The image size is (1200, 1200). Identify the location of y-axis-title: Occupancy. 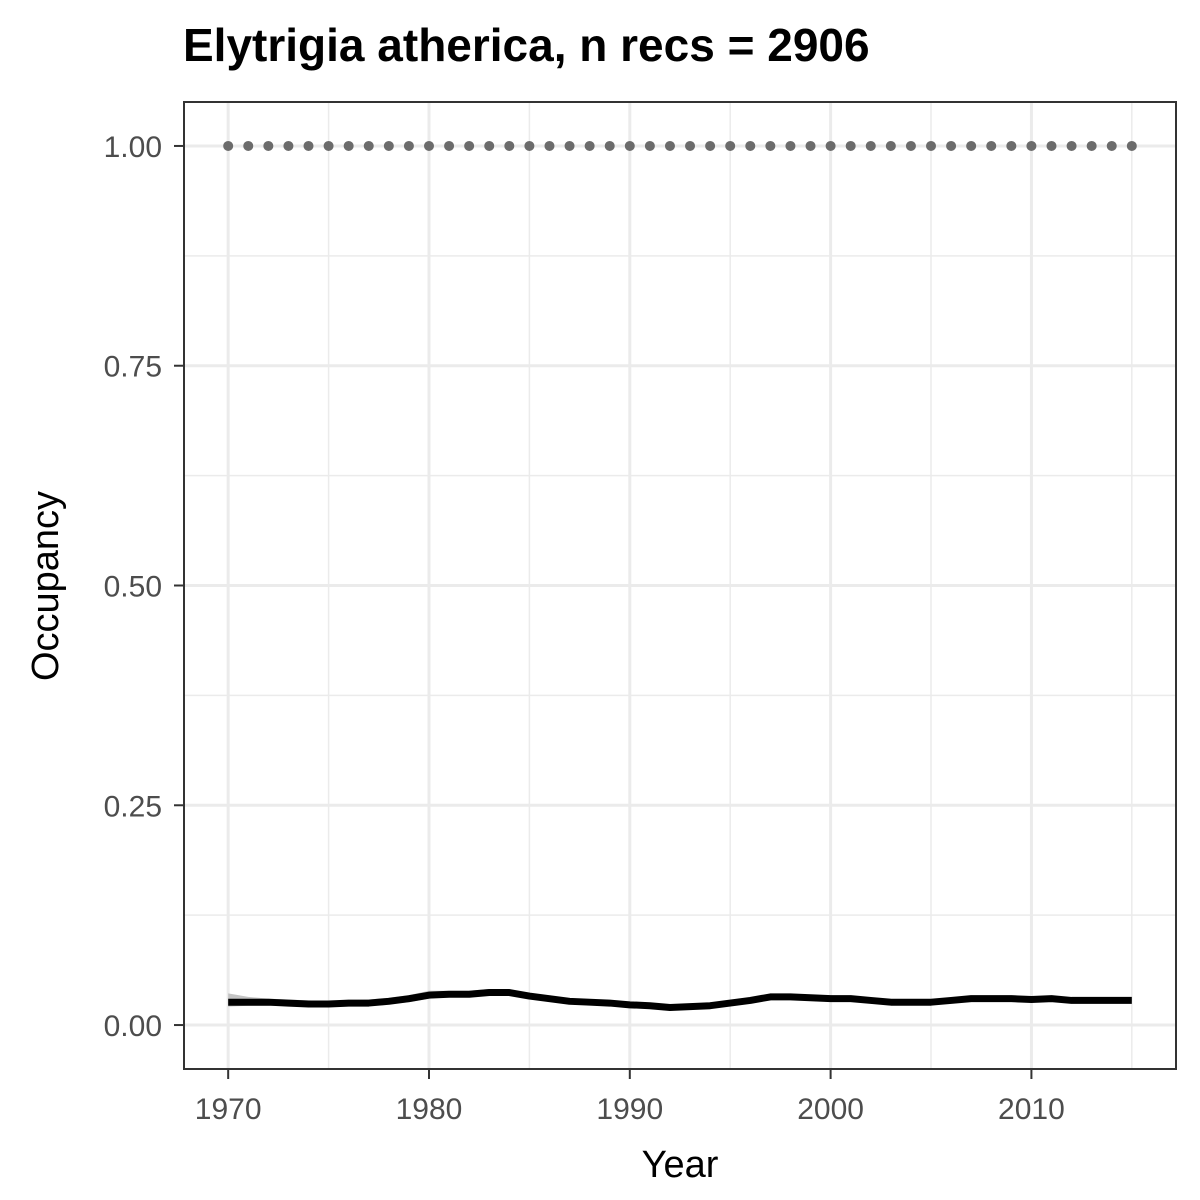
(46, 586).